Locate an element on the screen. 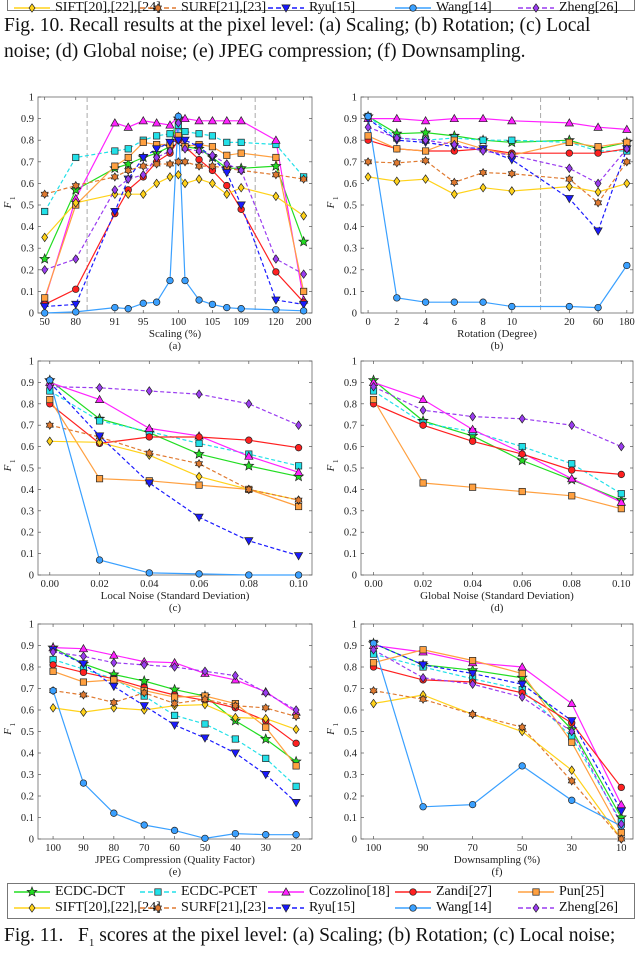 The image size is (640, 955). fig11-caption-prefix: Fig. 11. F is located at coordinates (46, 935).